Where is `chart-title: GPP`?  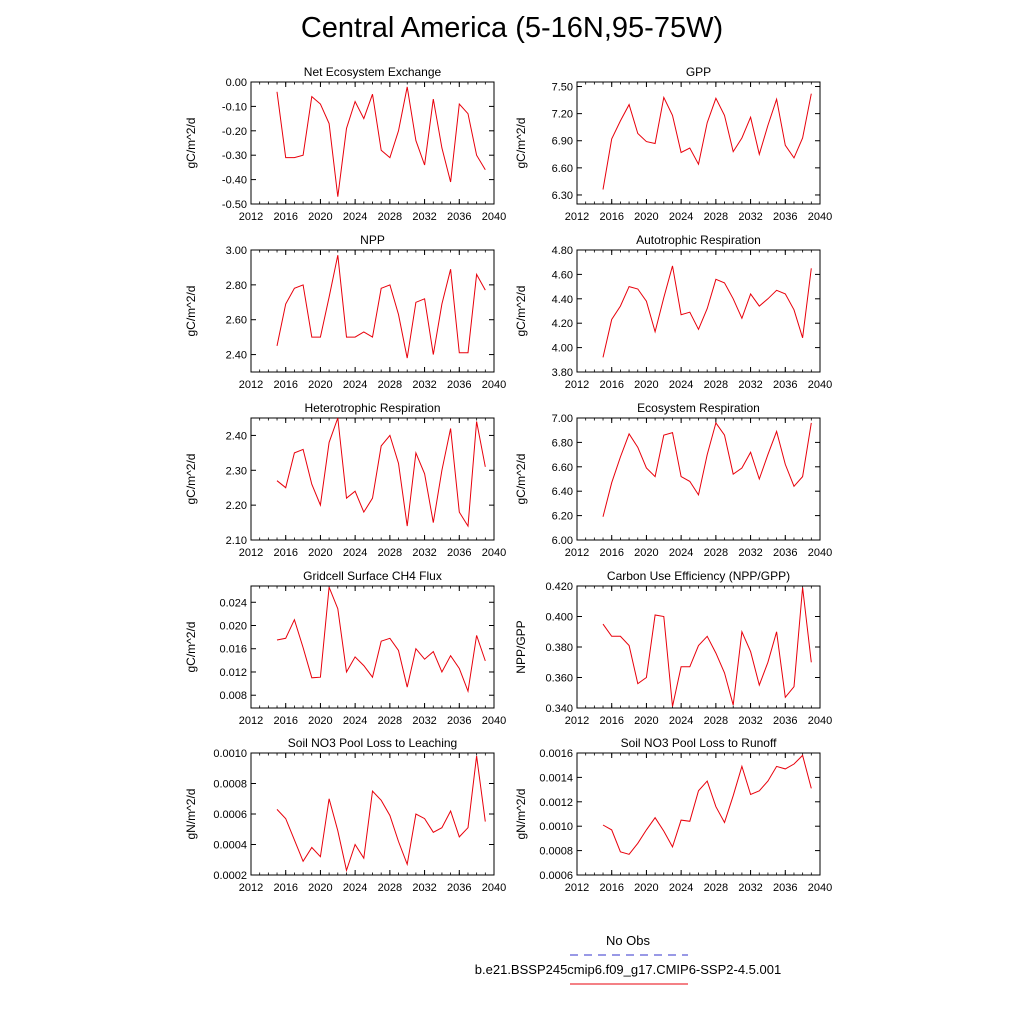 chart-title: GPP is located at coordinates (698, 72).